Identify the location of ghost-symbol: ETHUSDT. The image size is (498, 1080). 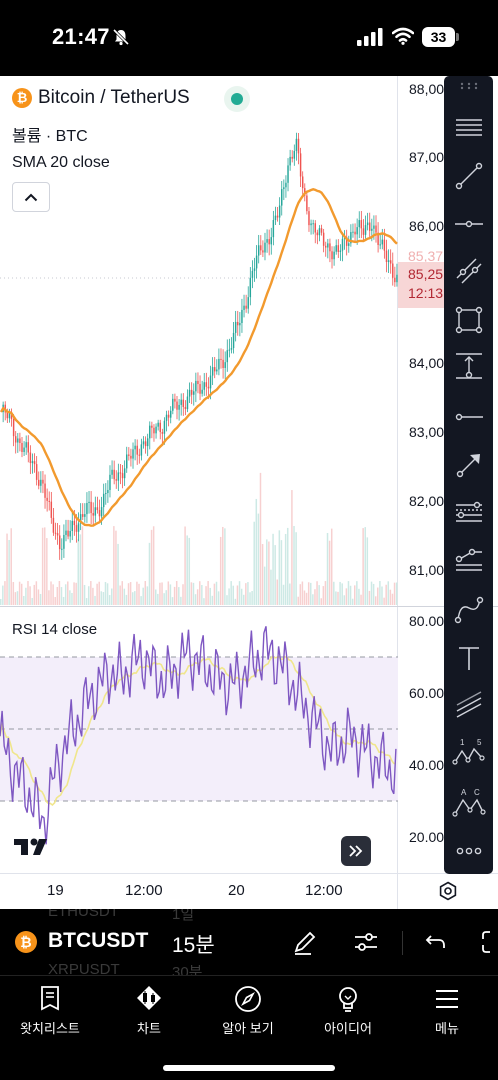
(83, 914).